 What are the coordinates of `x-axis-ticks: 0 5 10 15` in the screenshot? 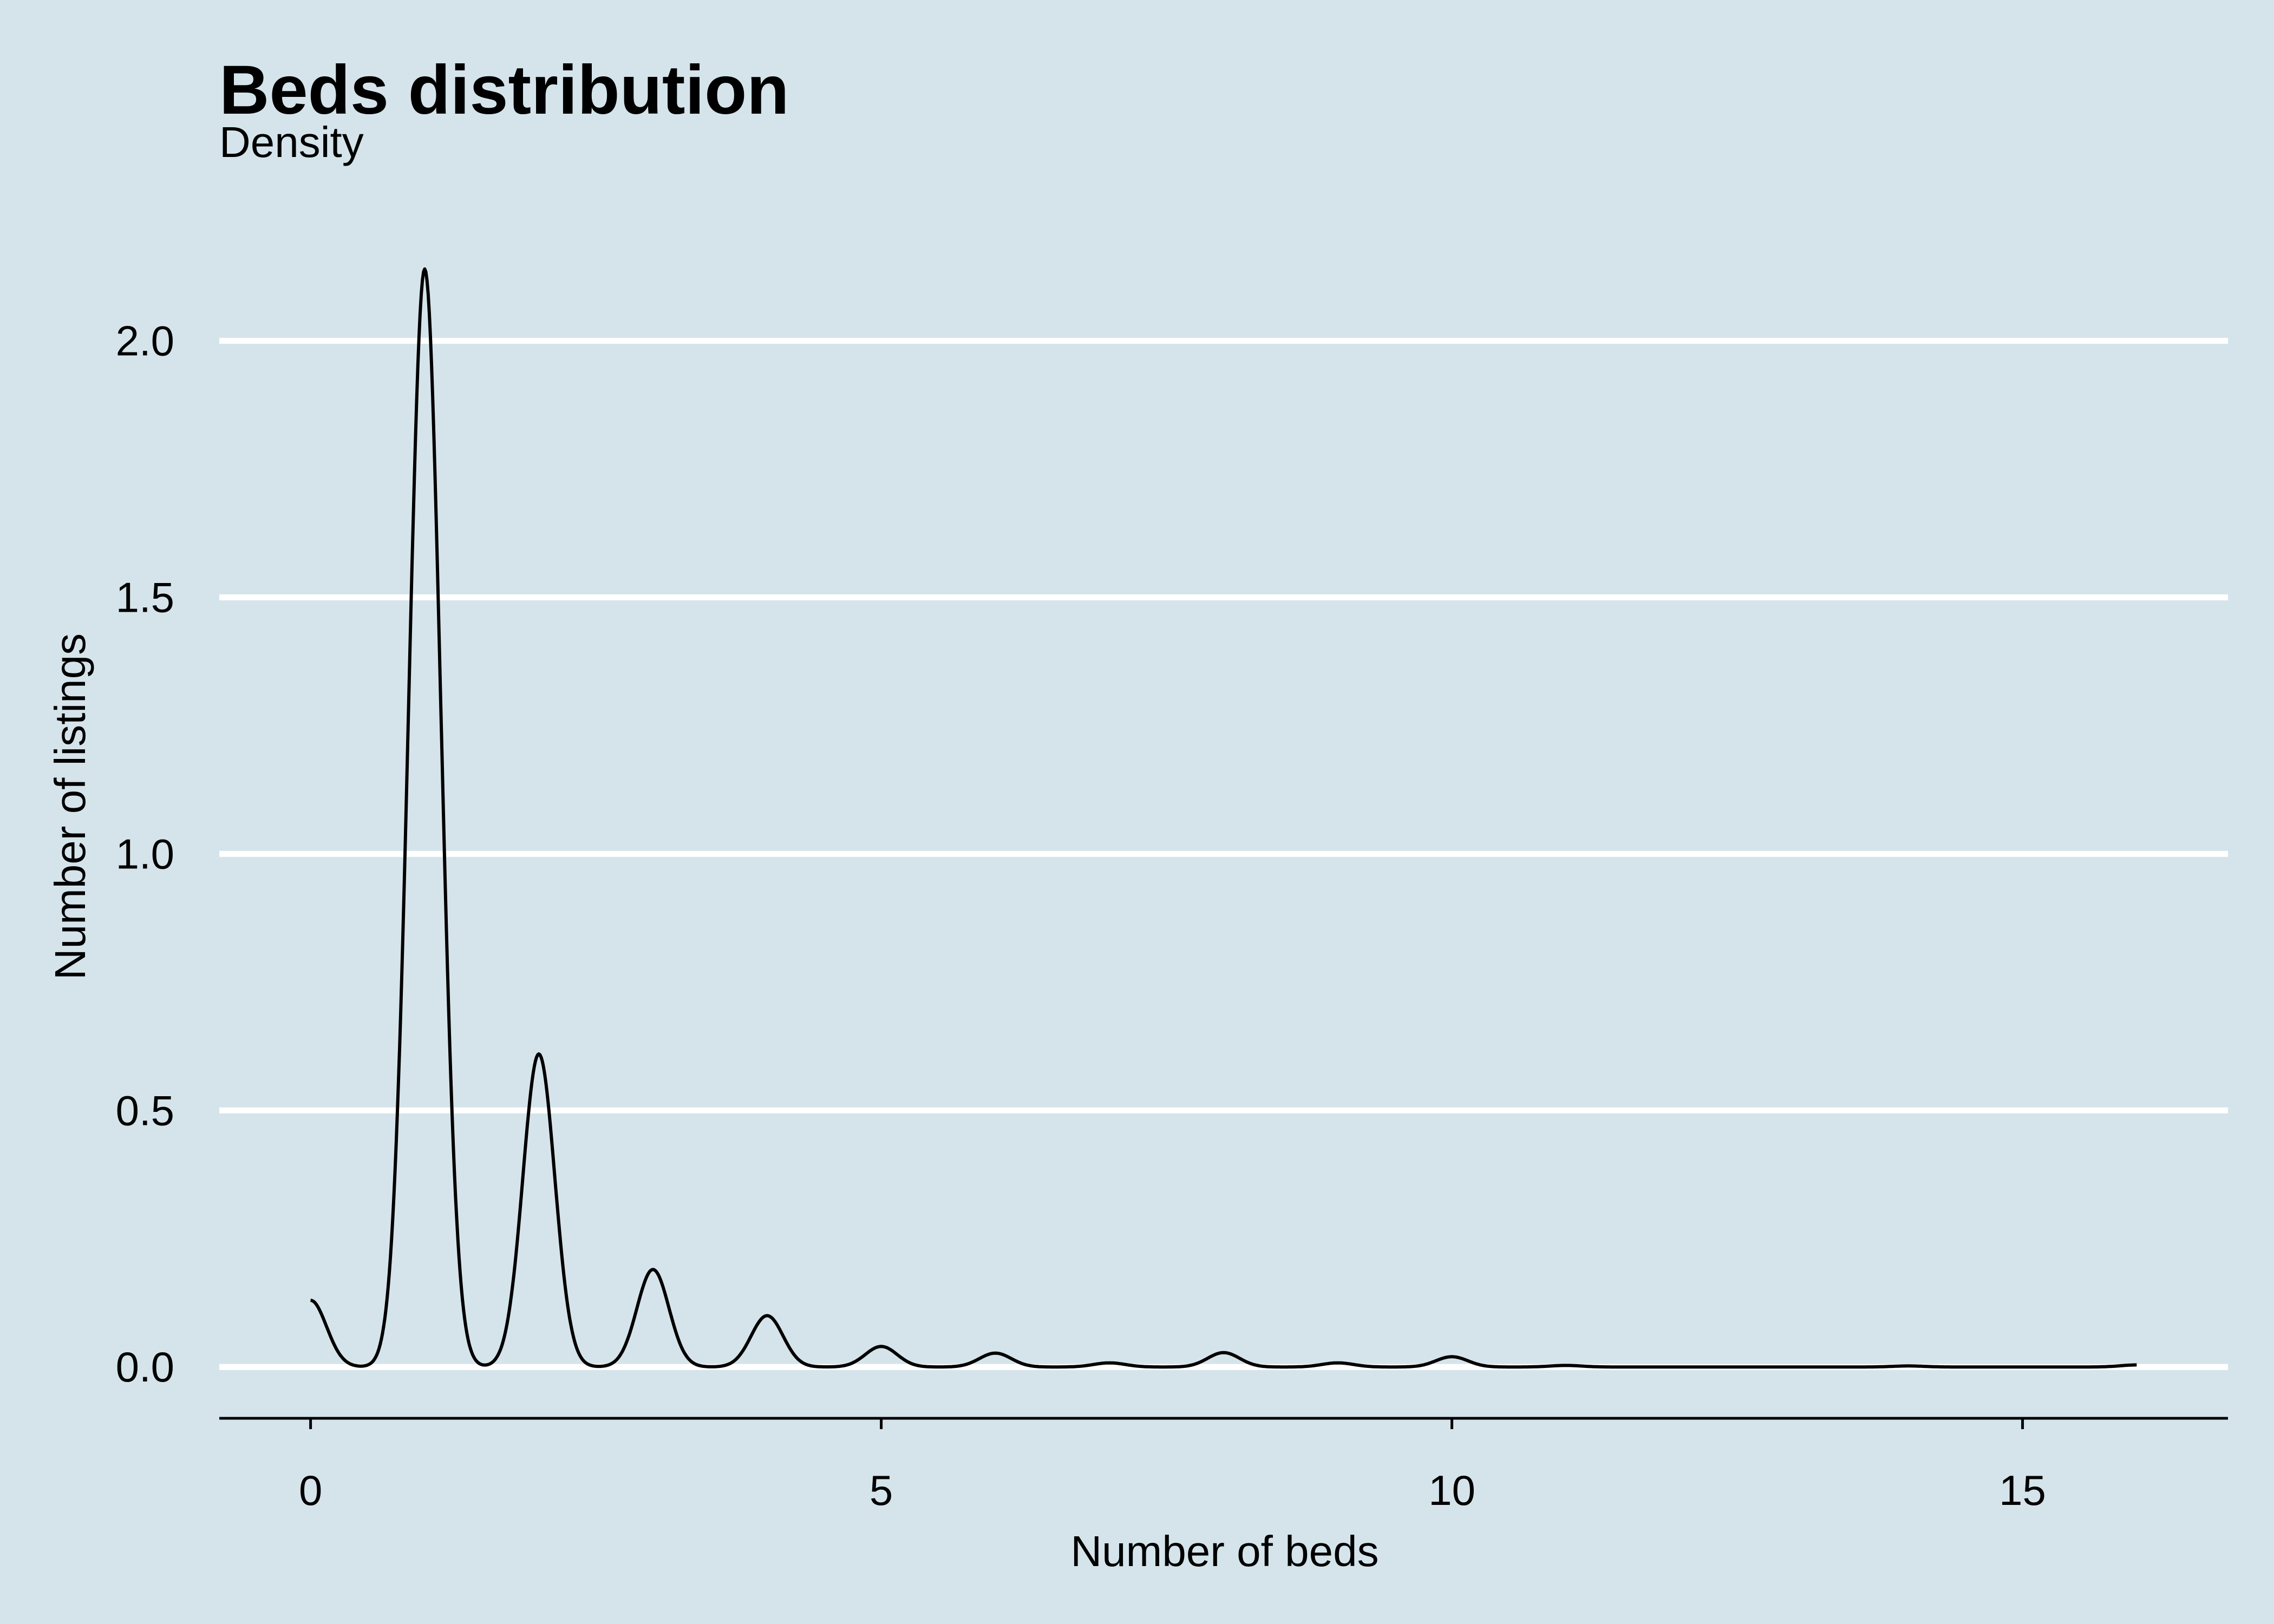 It's located at (1172, 1466).